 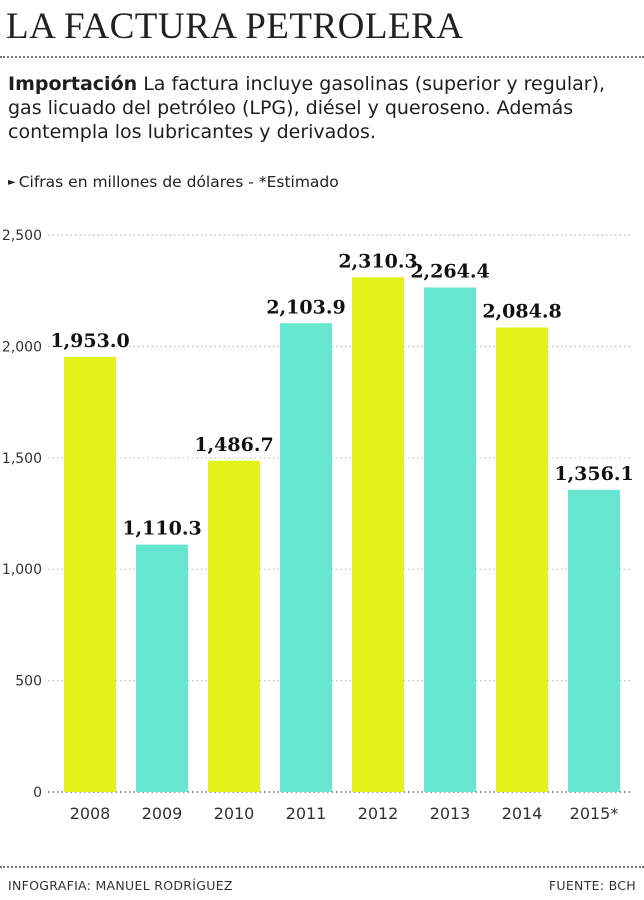 I want to click on bar-2009, so click(x=162, y=668).